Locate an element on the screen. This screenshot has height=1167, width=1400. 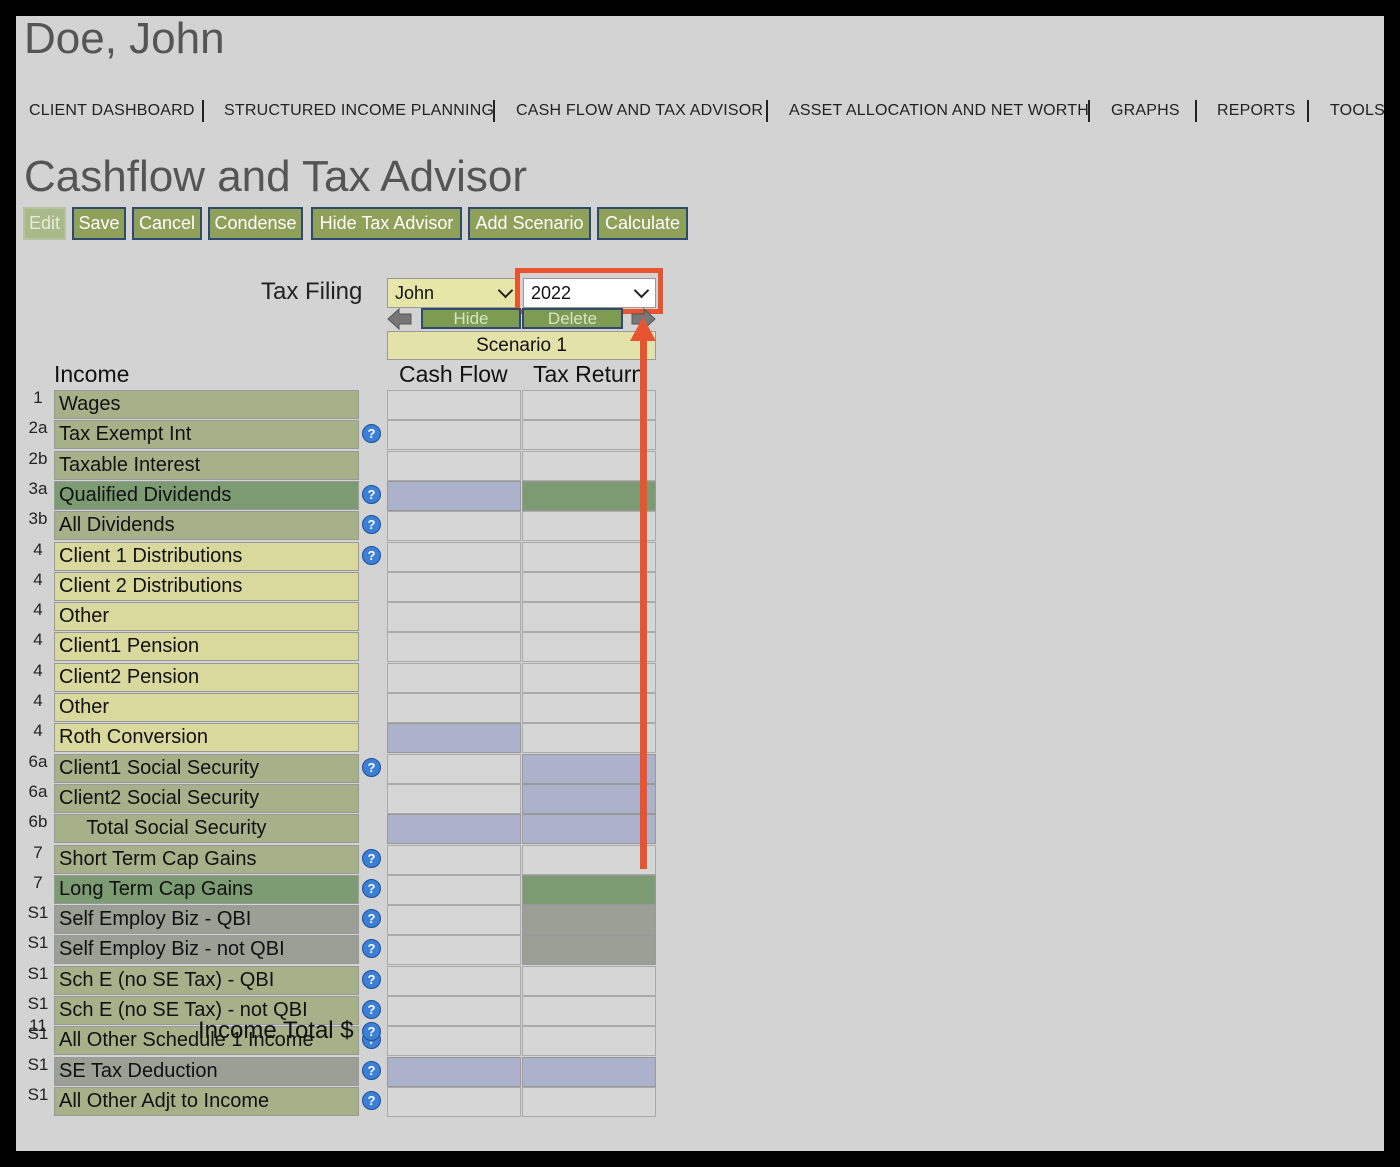
edit-button: Edit is located at coordinates (44, 223).